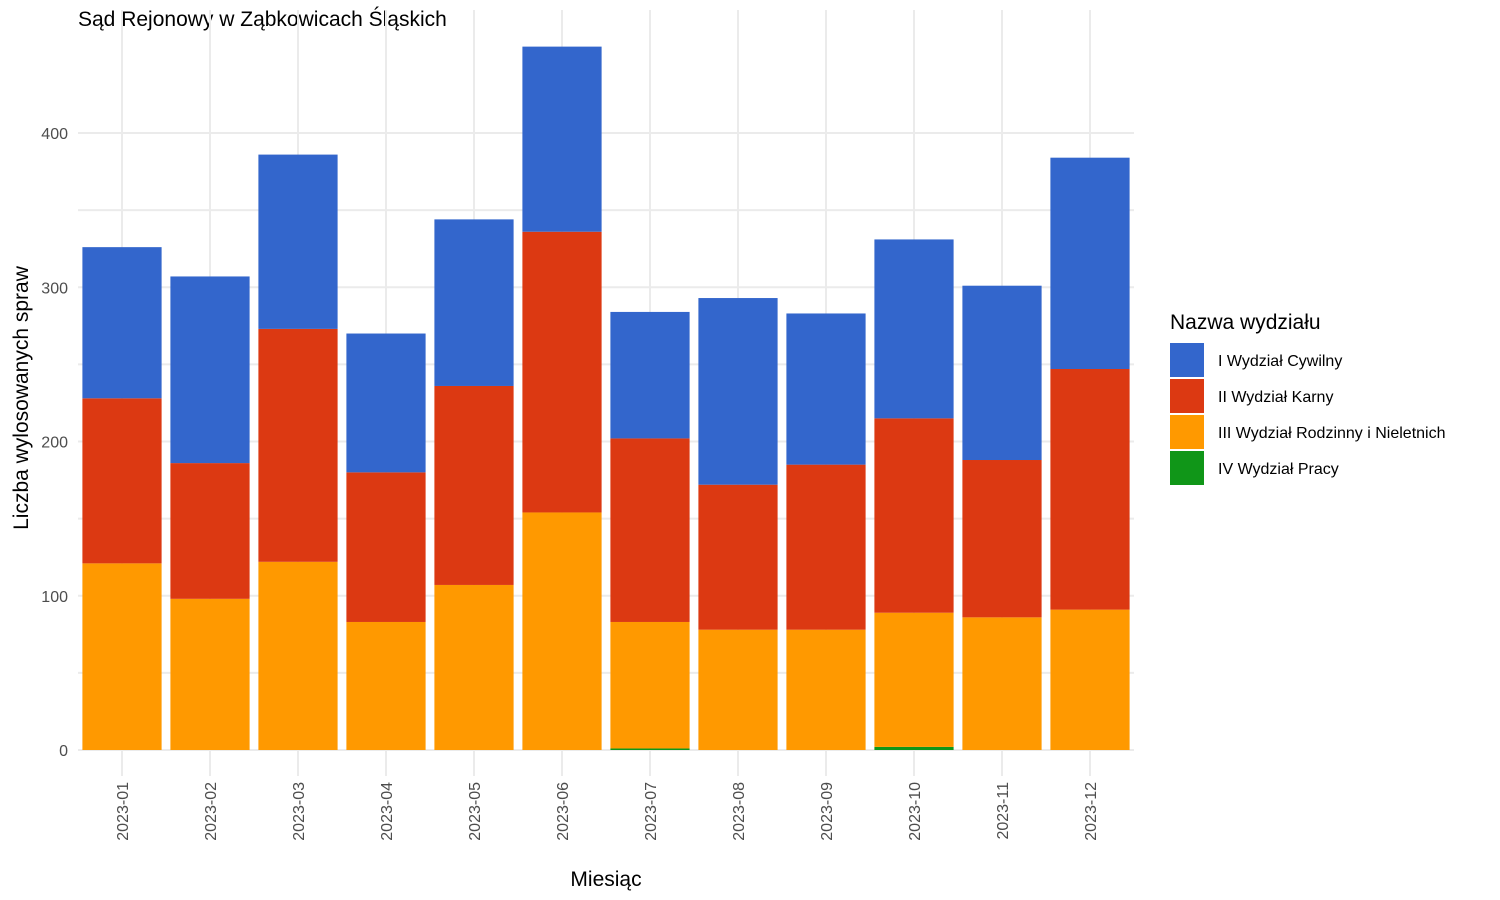 Image resolution: width=1500 pixels, height=900 pixels. I want to click on x-tick-label: 2023-12, so click(1091, 811).